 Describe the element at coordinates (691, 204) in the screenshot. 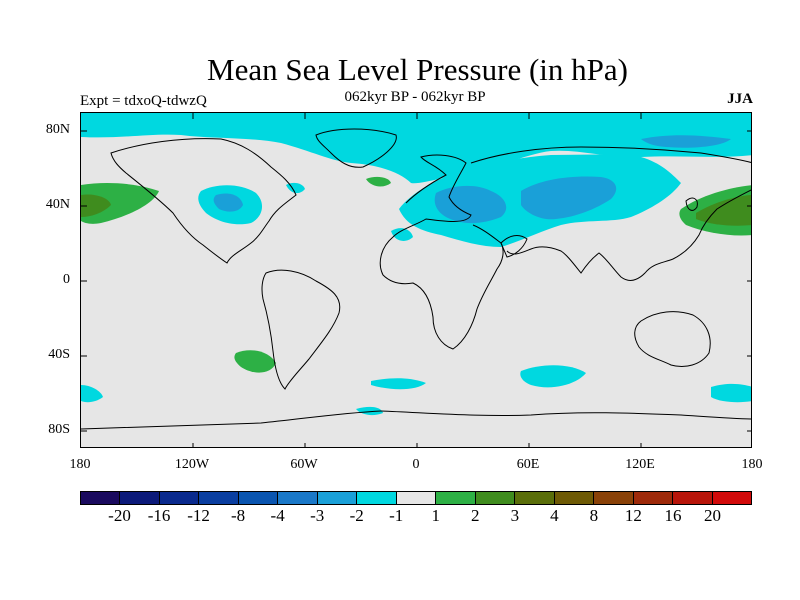

I see `japan-coast` at that location.